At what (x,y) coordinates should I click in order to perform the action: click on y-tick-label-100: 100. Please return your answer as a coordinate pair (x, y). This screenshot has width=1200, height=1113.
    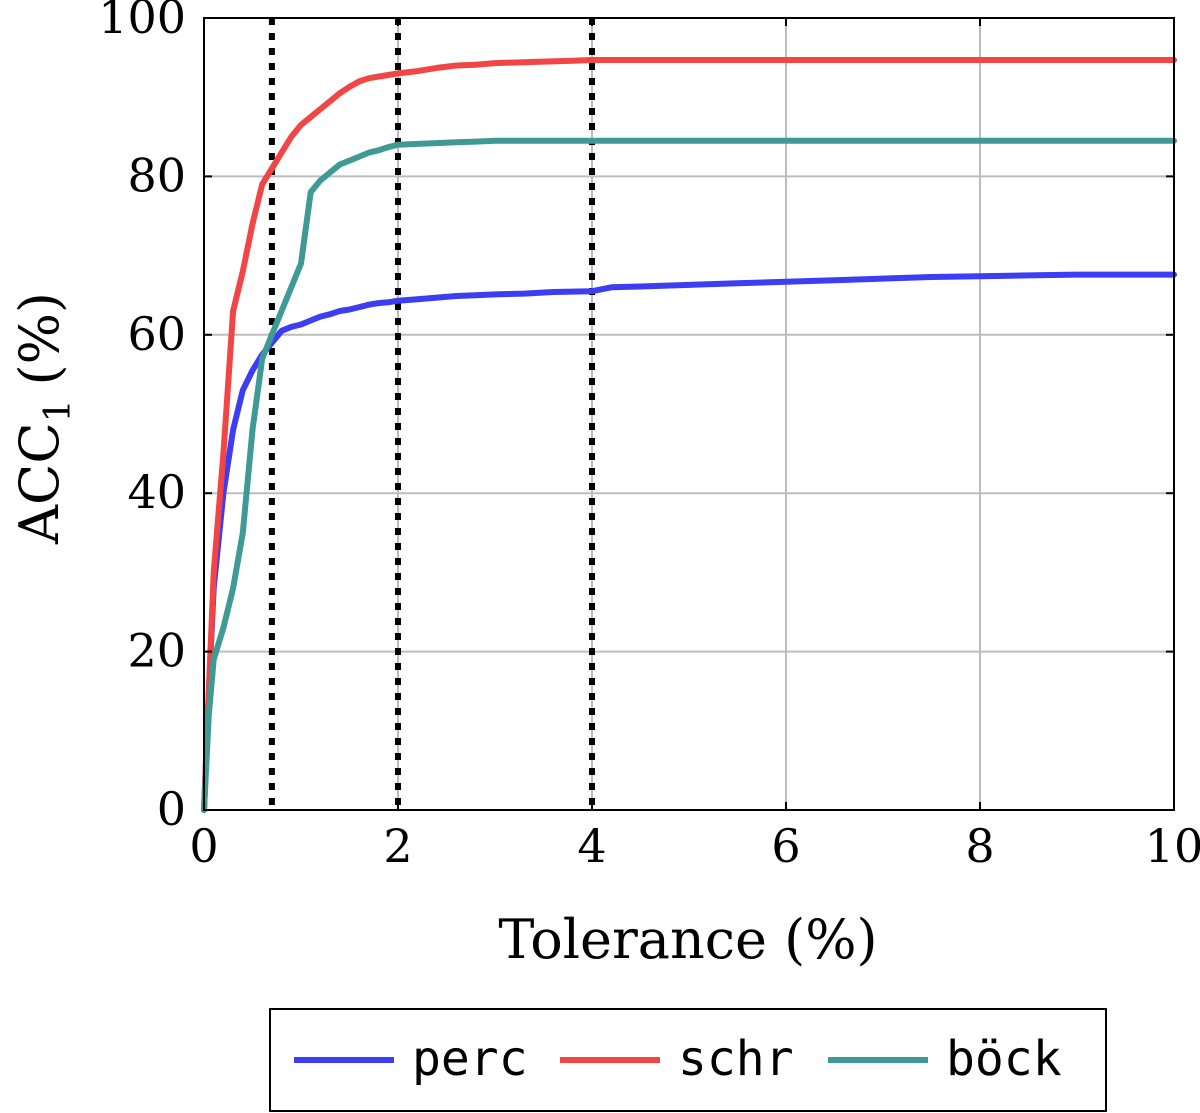
    Looking at the image, I should click on (142, 22).